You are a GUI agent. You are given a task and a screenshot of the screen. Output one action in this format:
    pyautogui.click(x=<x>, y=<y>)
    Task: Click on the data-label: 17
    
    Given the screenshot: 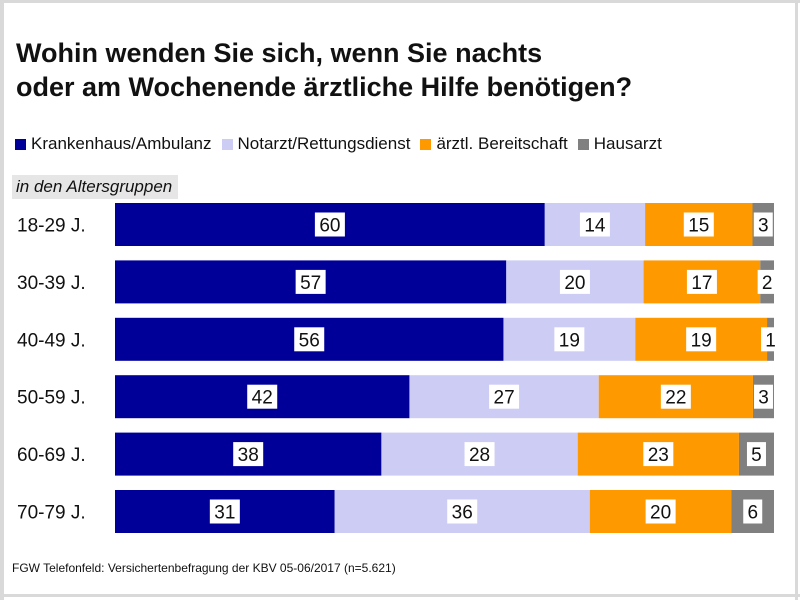 What is the action you would take?
    pyautogui.click(x=701, y=283)
    